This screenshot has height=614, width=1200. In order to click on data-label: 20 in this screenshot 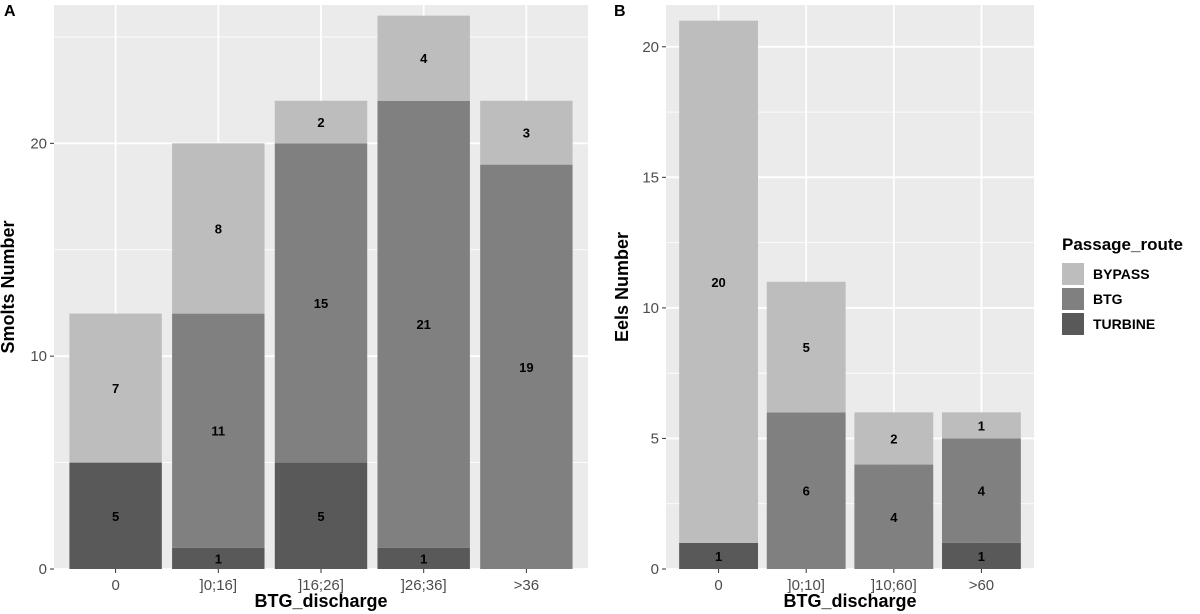, I will do `click(718, 282)`.